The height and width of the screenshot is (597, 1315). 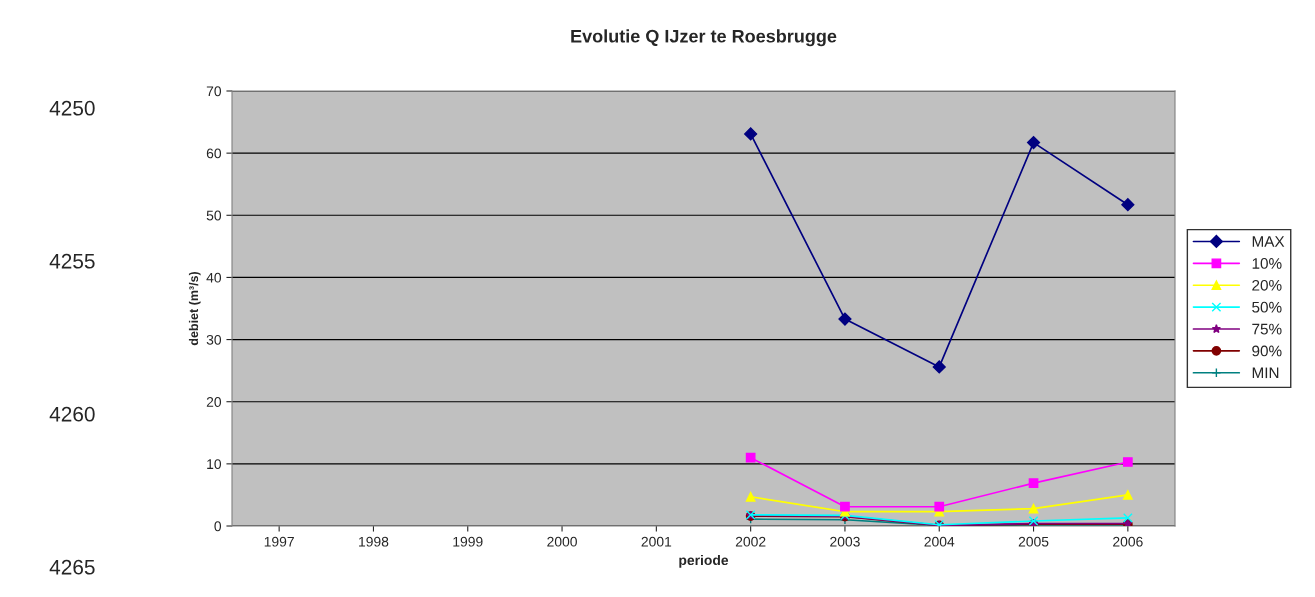 What do you see at coordinates (656, 541) in the screenshot?
I see `x-tick-label: 2001` at bounding box center [656, 541].